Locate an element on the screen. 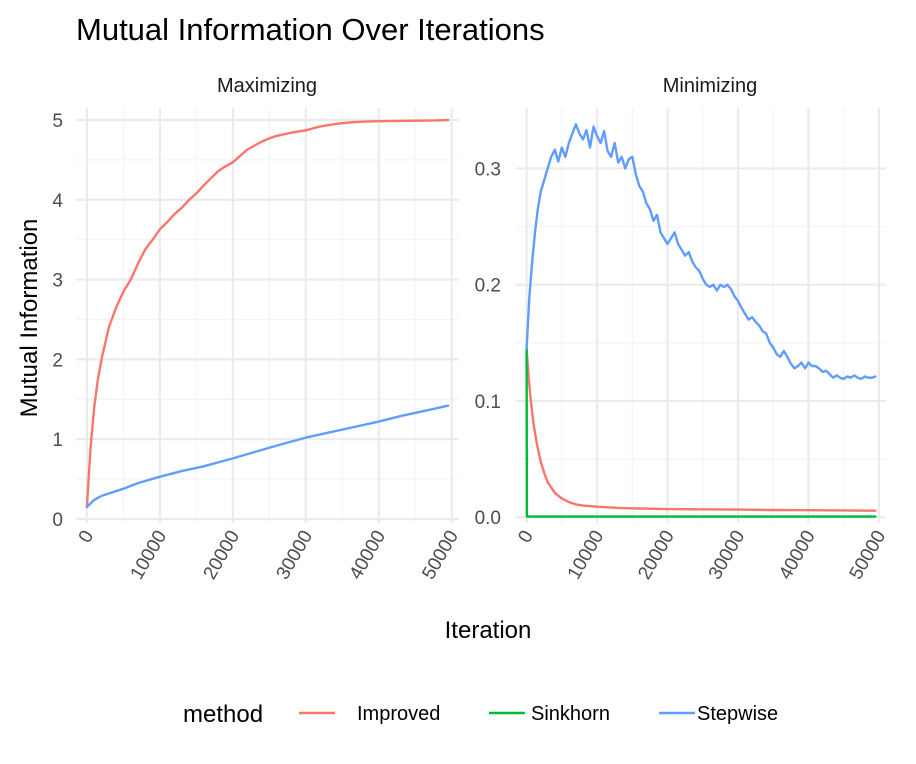  minimizing-series-stepwise is located at coordinates (701, 252).